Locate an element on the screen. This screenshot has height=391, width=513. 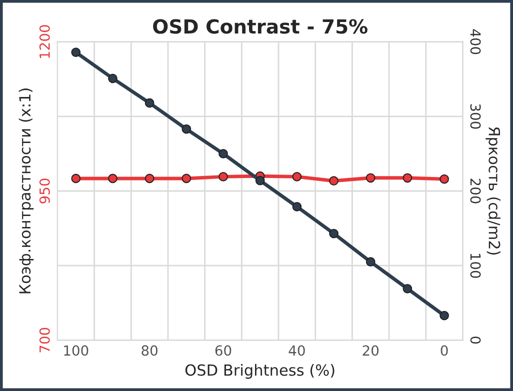
x-tick-label: 100 is located at coordinates (76, 350).